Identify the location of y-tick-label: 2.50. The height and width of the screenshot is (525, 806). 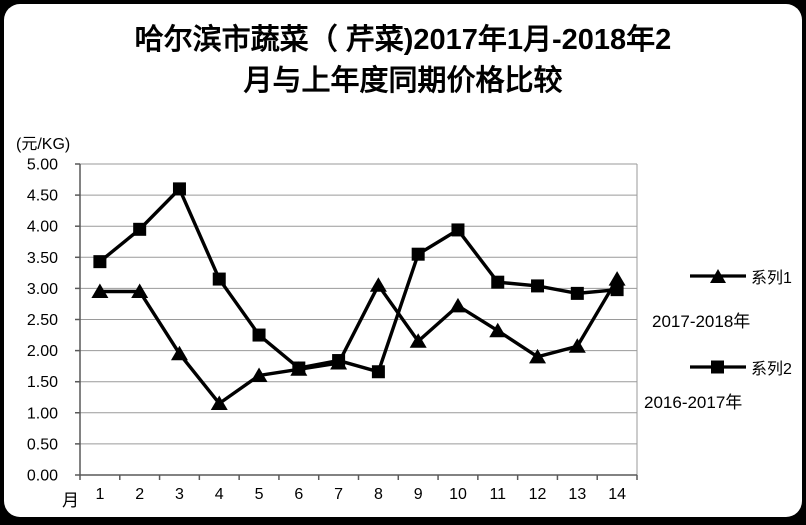
(42, 320).